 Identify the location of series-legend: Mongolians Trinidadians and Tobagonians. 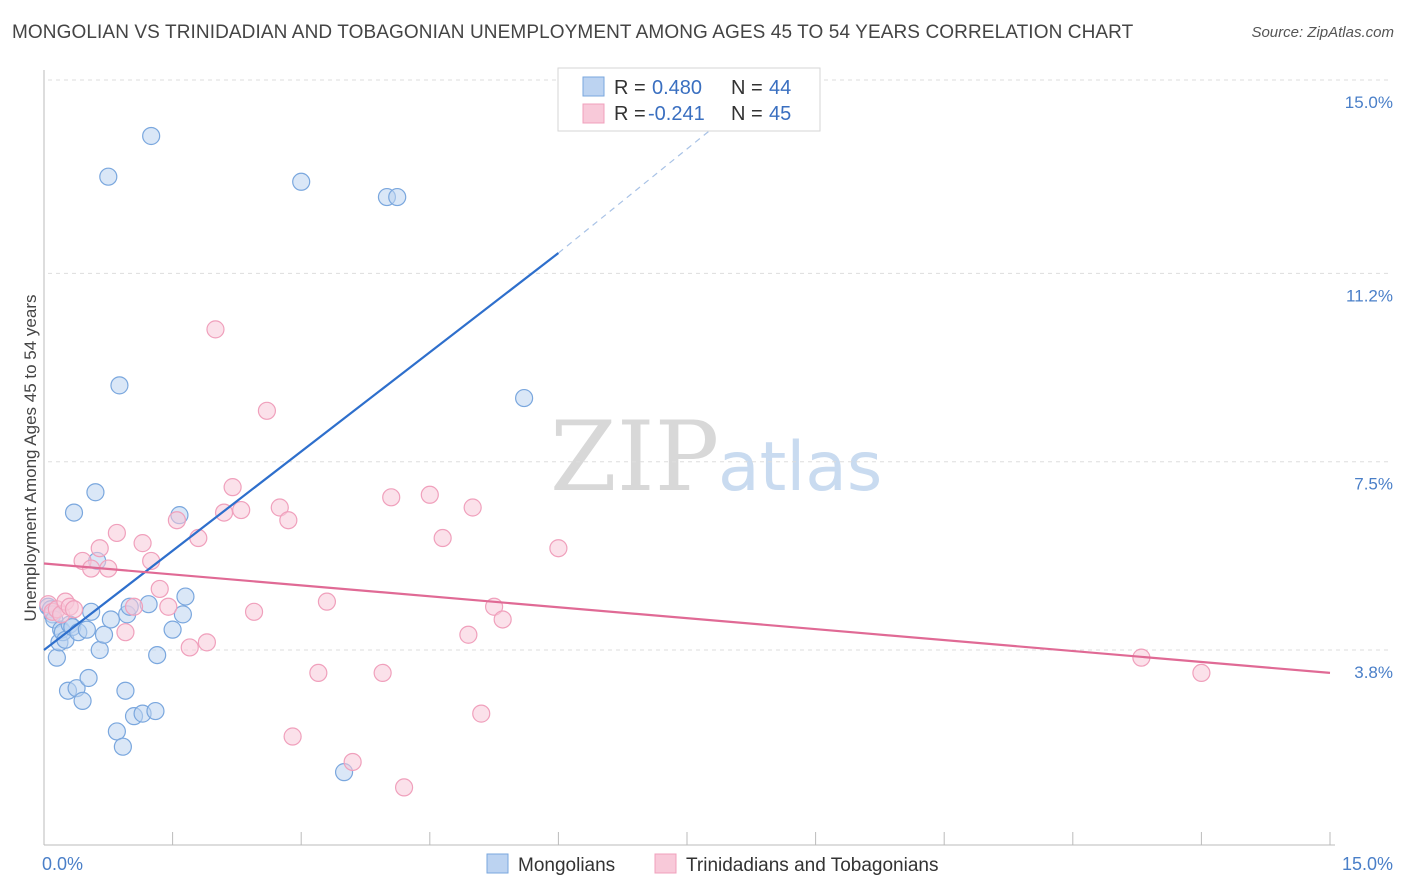
(712, 864).